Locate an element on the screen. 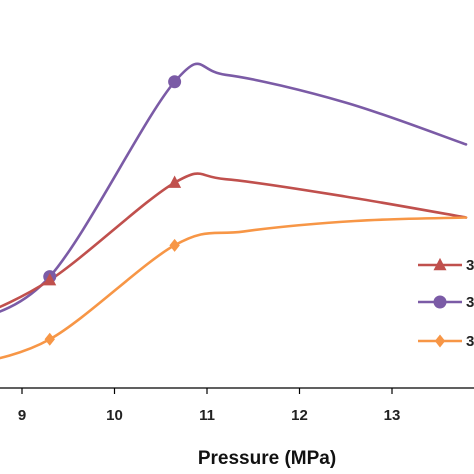  x-tick-label: 12 is located at coordinates (299, 415).